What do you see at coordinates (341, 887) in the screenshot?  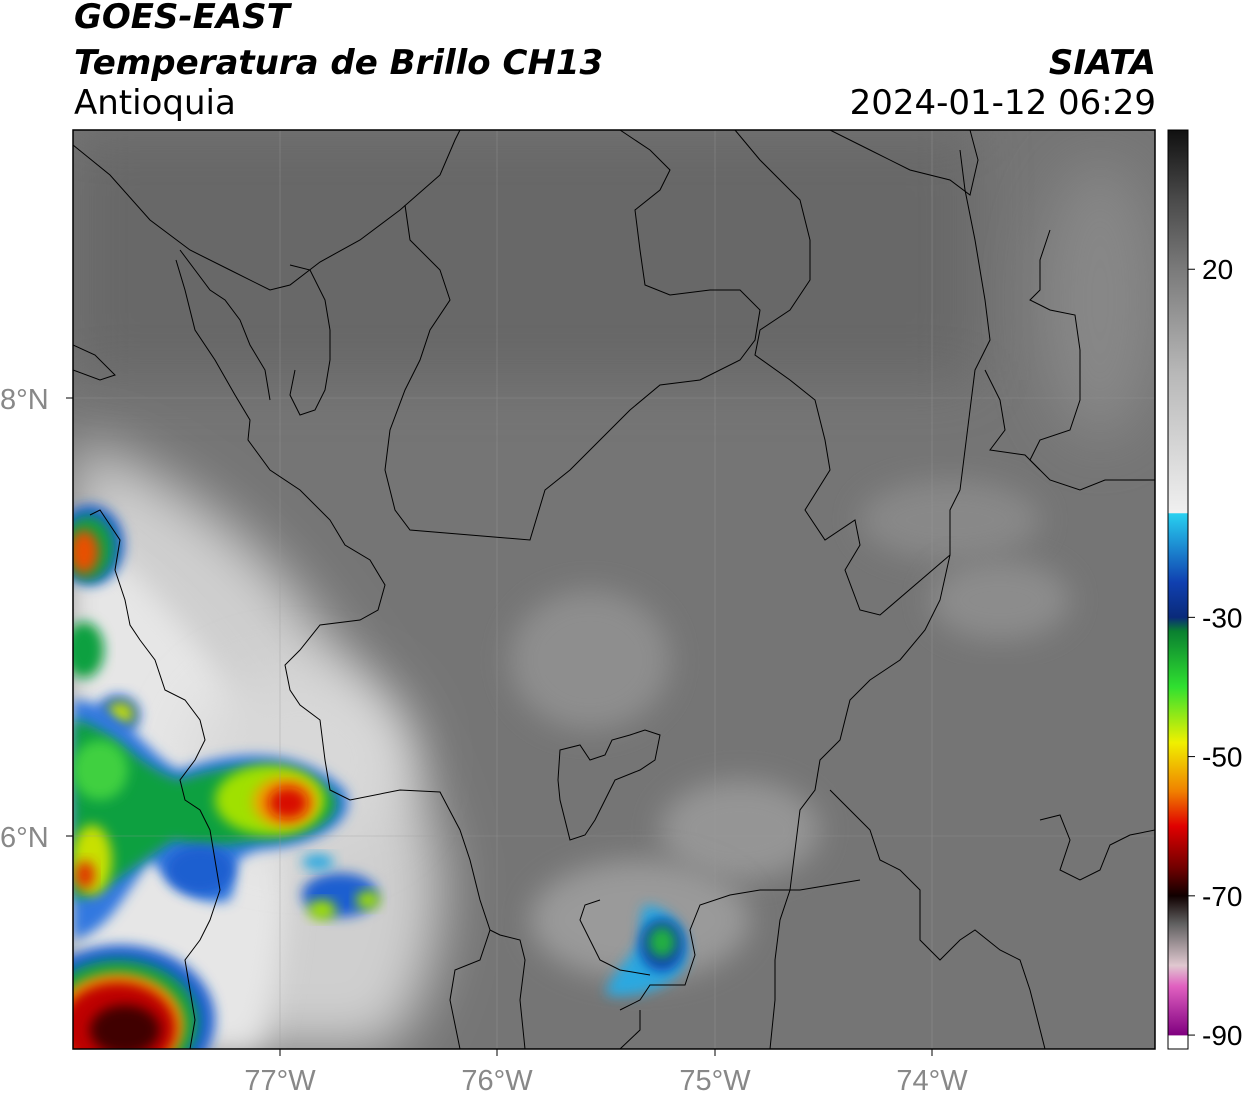 I see `convective-cell-small` at bounding box center [341, 887].